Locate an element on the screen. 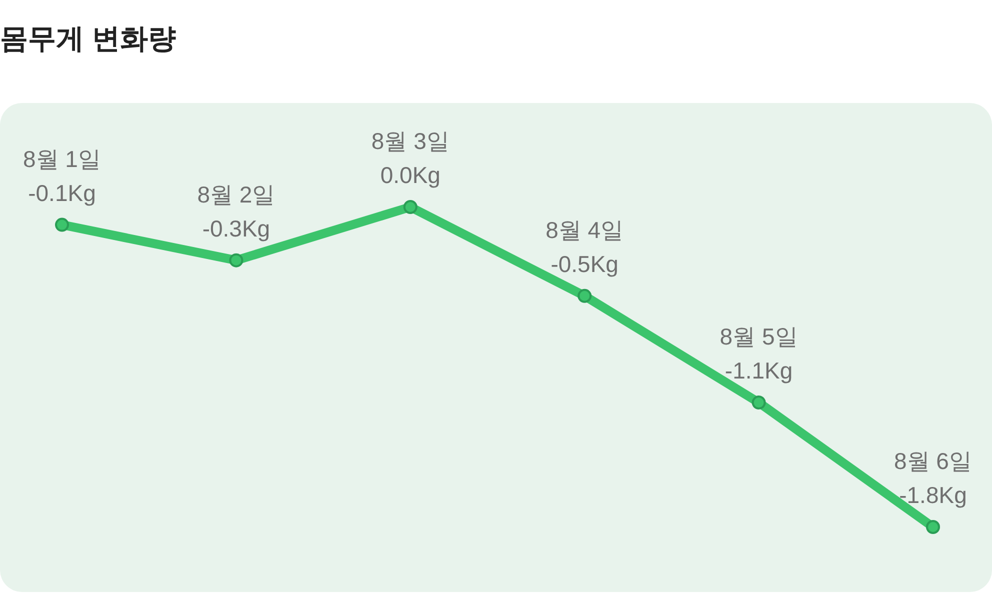 Image resolution: width=992 pixels, height=594 pixels. value-label: -1.1Kg is located at coordinates (758, 371).